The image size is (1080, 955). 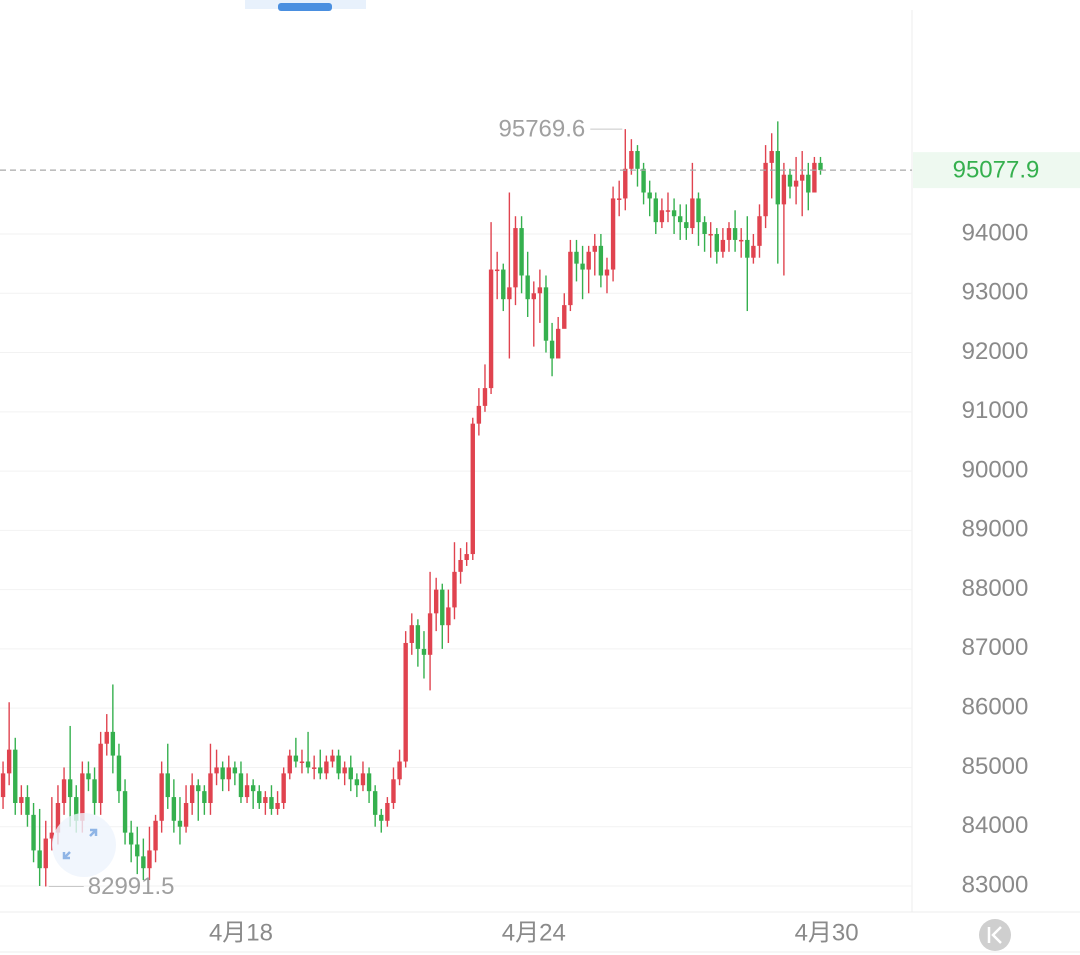 What do you see at coordinates (80, 844) in the screenshot?
I see `zoom-icon` at bounding box center [80, 844].